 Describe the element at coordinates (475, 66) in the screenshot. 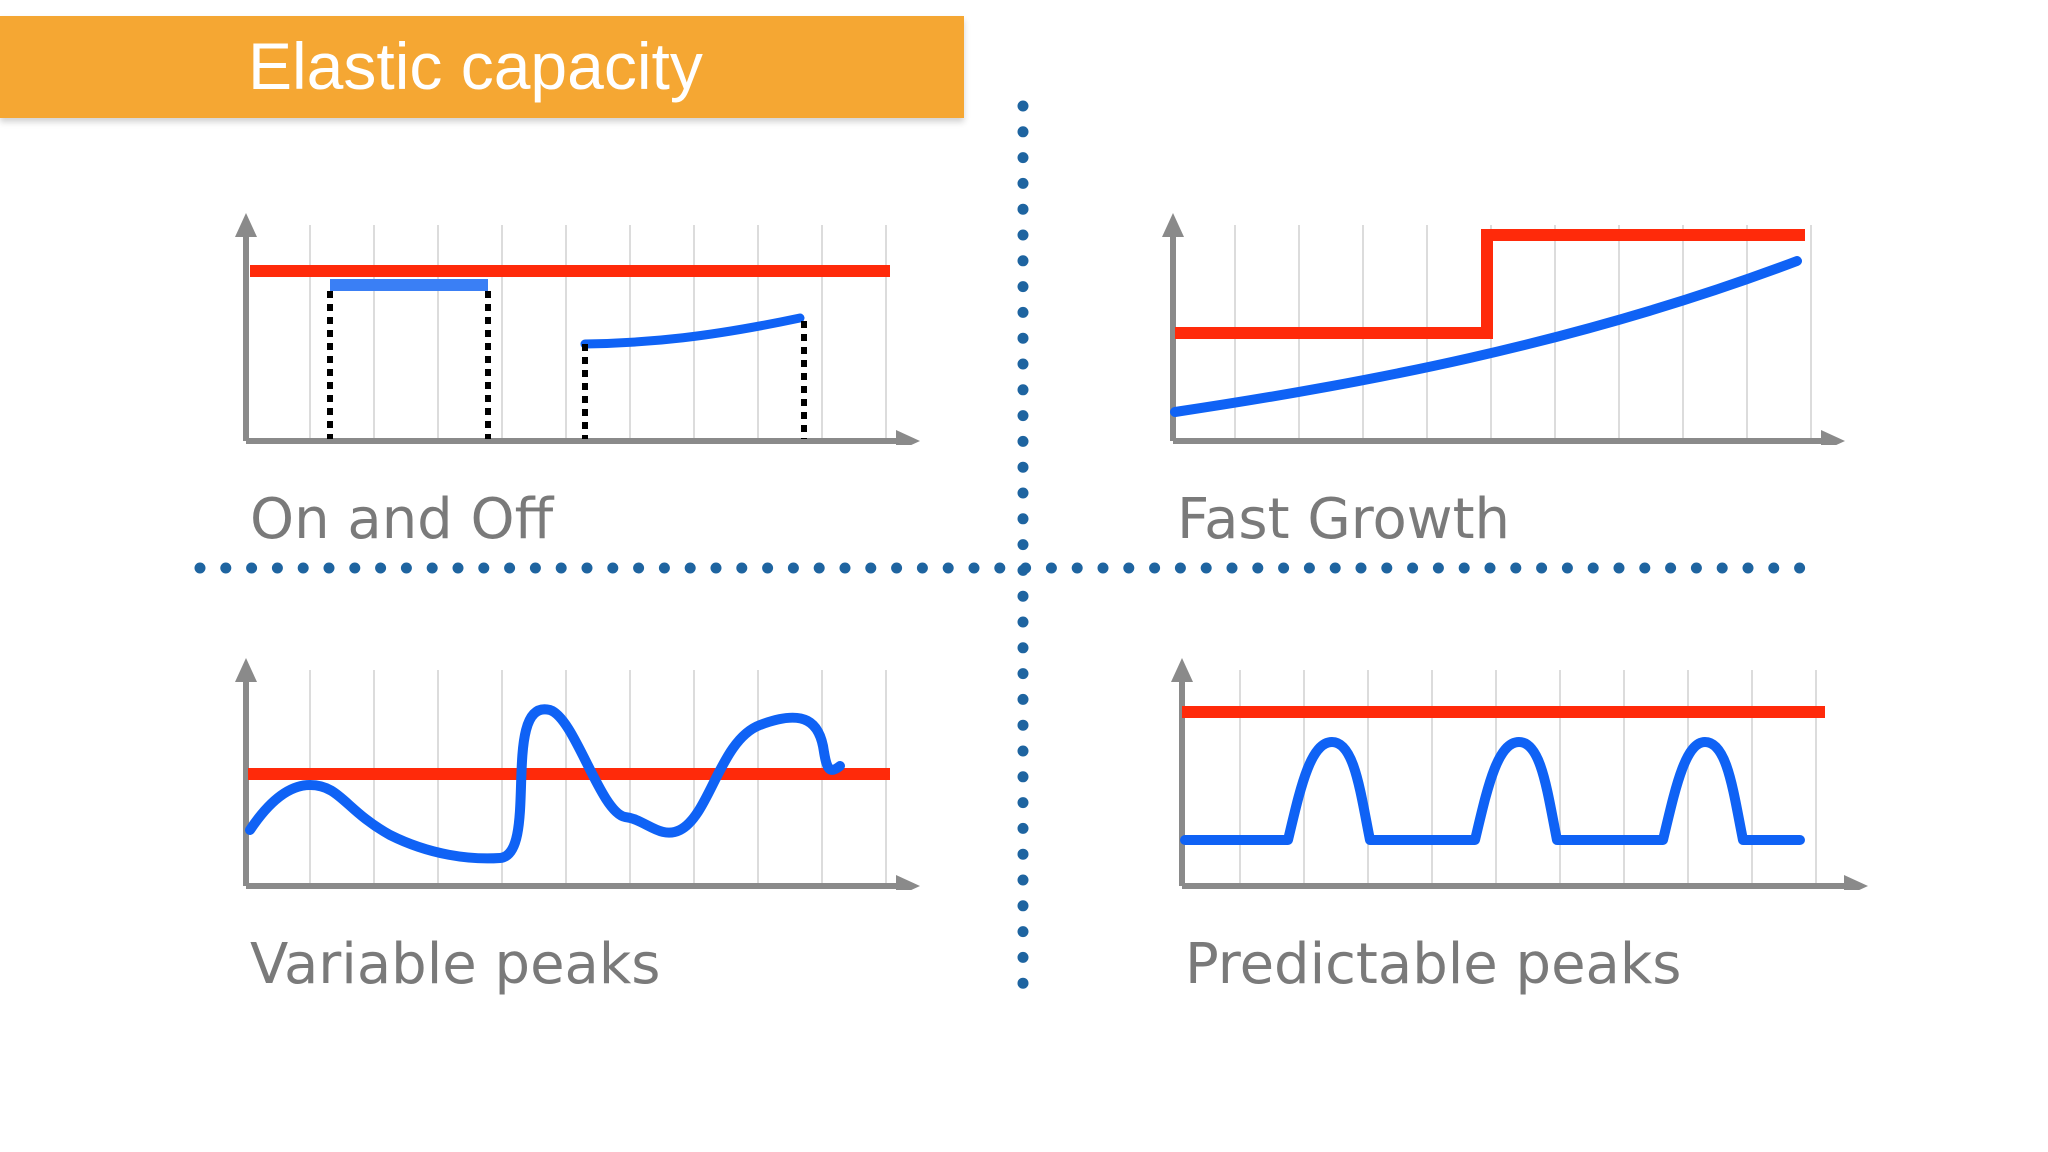

I see `slide-title: Elastic capacity` at that location.